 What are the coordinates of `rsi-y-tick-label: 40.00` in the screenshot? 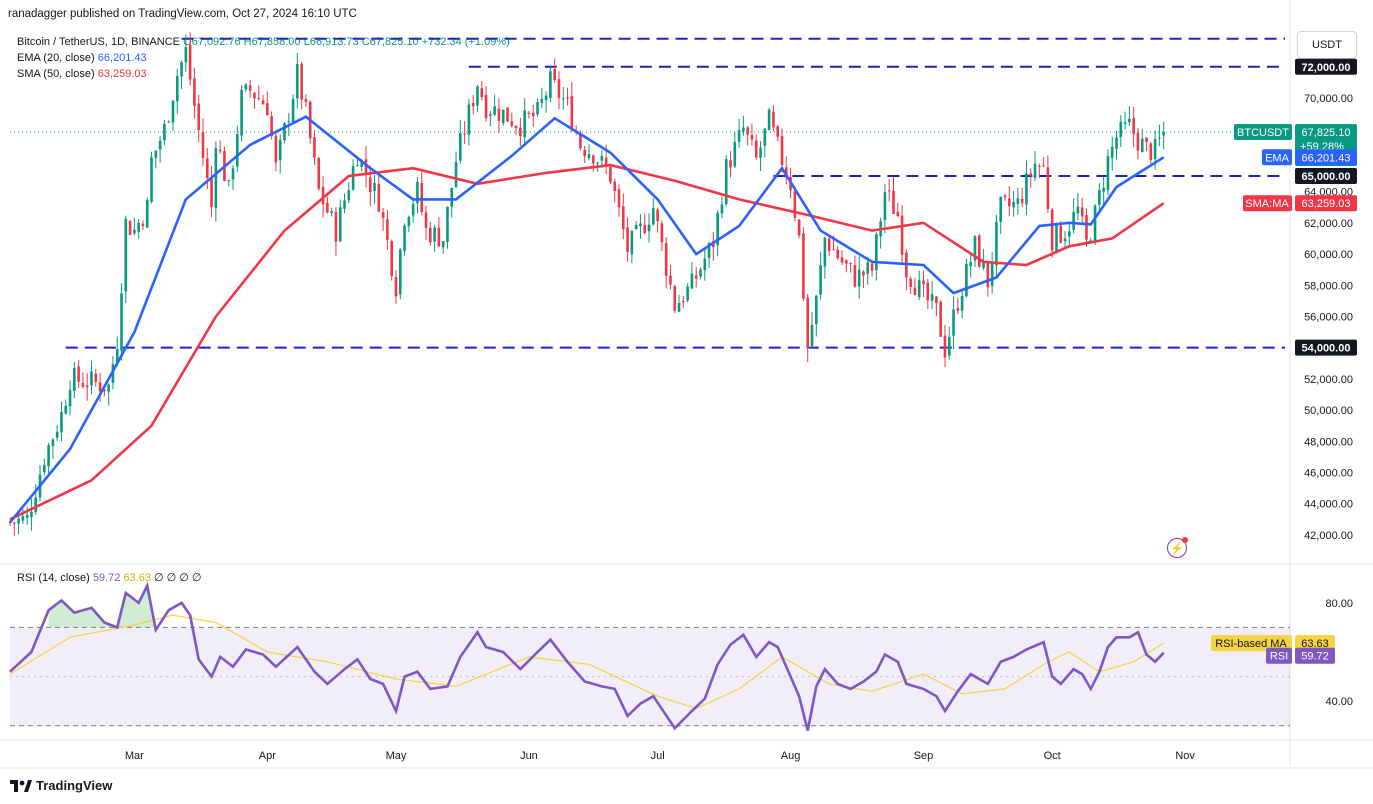 It's located at (1339, 702).